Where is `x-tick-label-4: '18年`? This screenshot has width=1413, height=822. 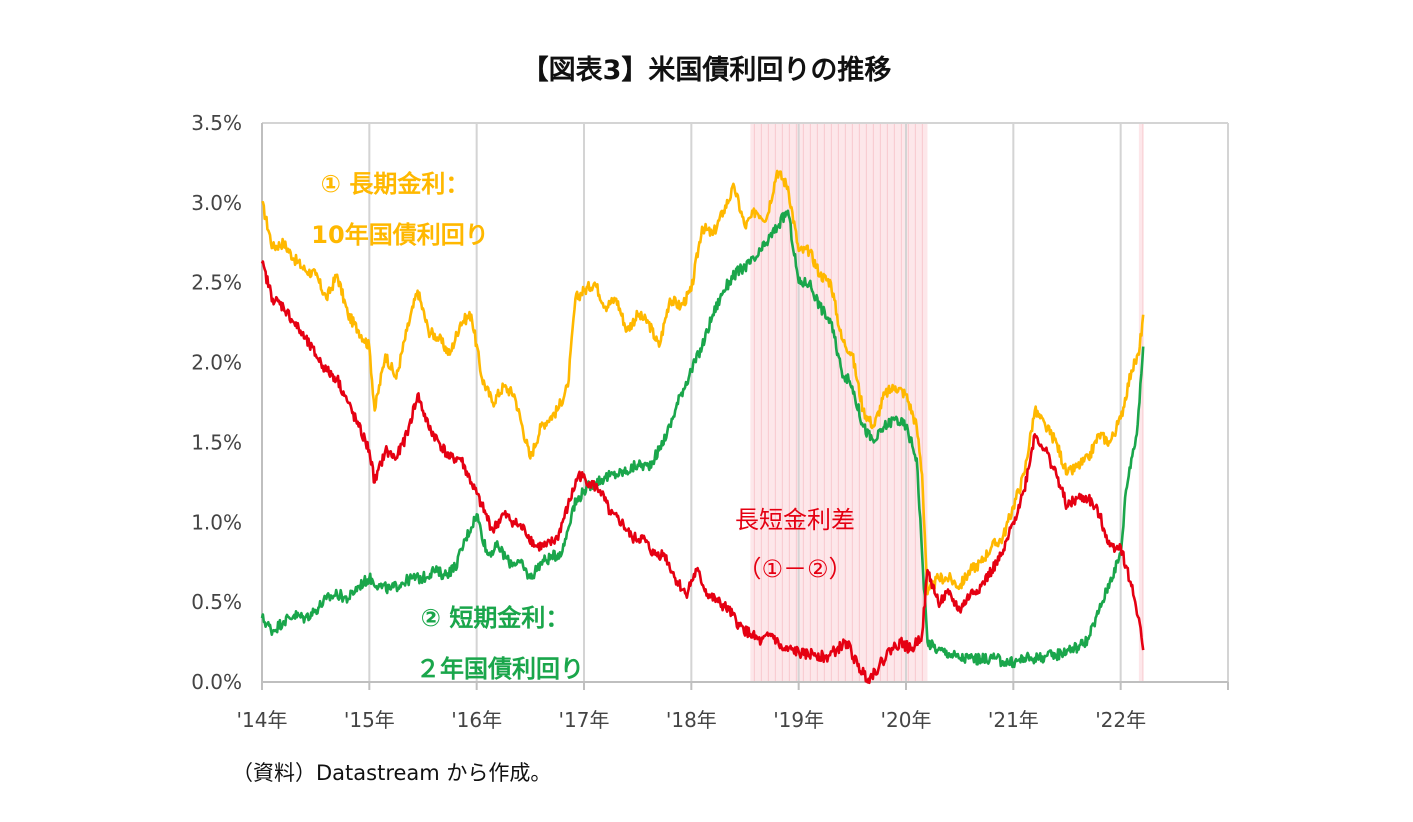
x-tick-label-4: '18年 is located at coordinates (691, 720).